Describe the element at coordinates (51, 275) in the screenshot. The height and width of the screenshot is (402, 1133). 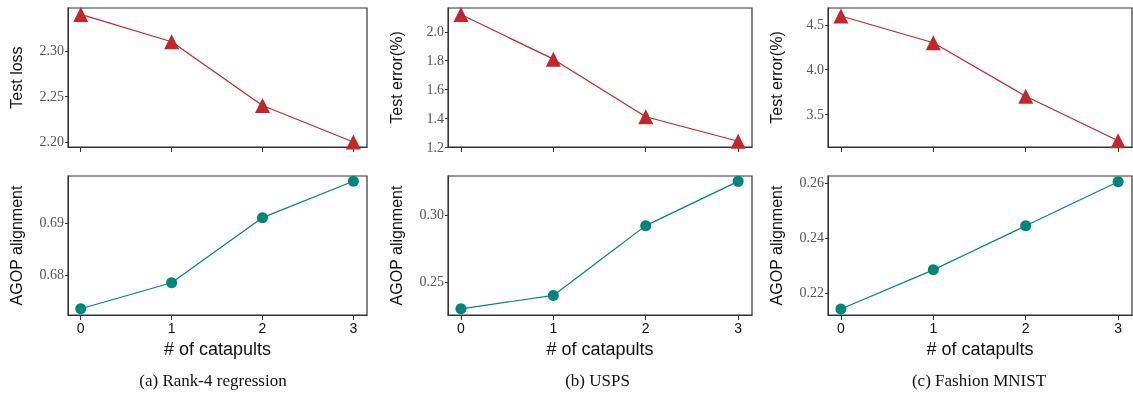
I see `y-tick-label: 0.68` at that location.